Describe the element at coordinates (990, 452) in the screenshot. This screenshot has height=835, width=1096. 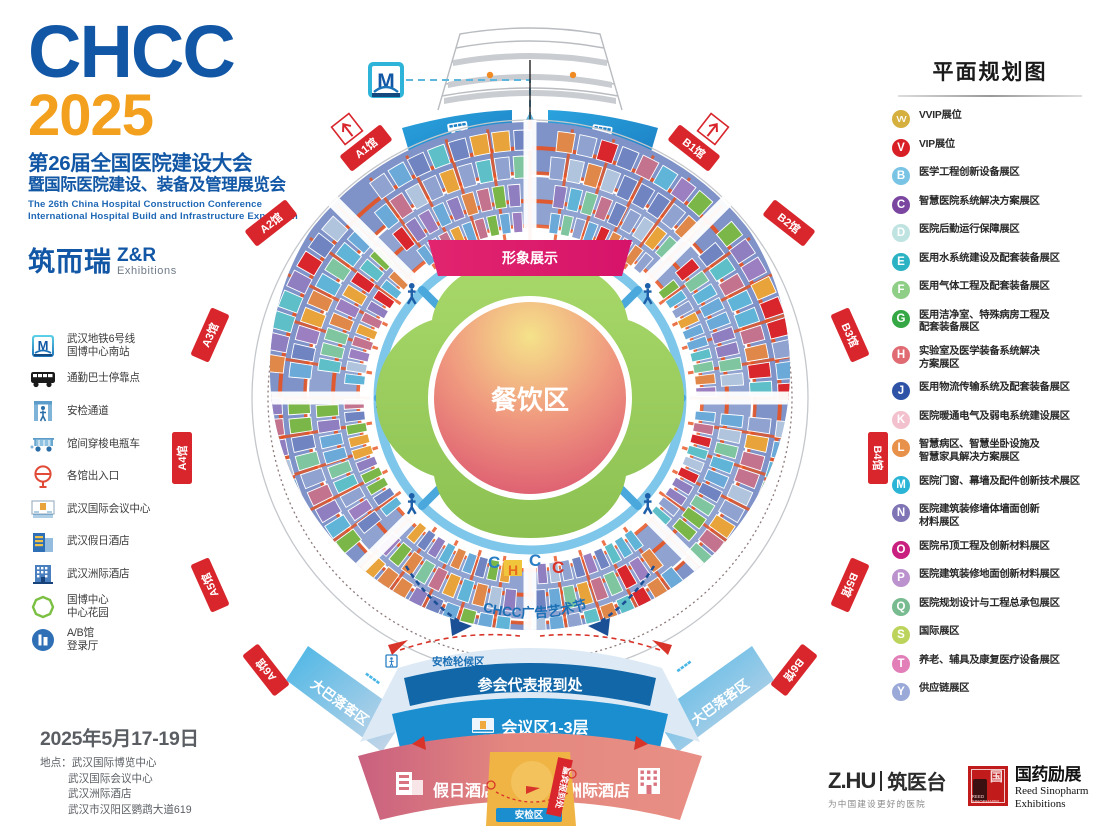
I see `legend-zone-l: L 智慧病区、智慧坐卧设施及 智慧家具解决方案展区` at that location.